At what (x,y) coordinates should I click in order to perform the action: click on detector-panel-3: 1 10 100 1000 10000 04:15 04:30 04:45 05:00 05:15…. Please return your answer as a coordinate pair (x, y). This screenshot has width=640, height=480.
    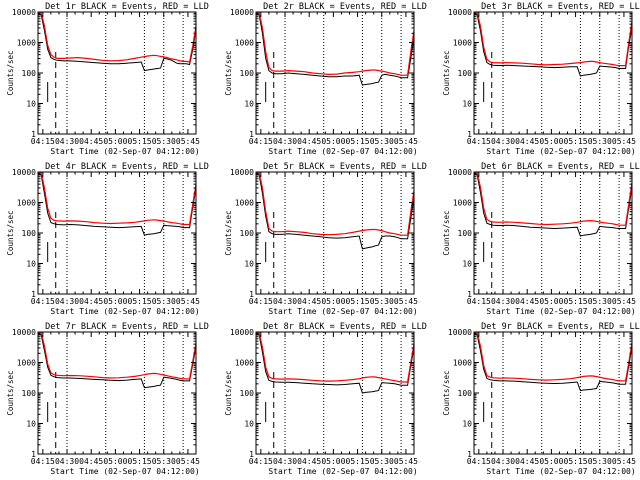
    Looking at the image, I should click on (541, 79).